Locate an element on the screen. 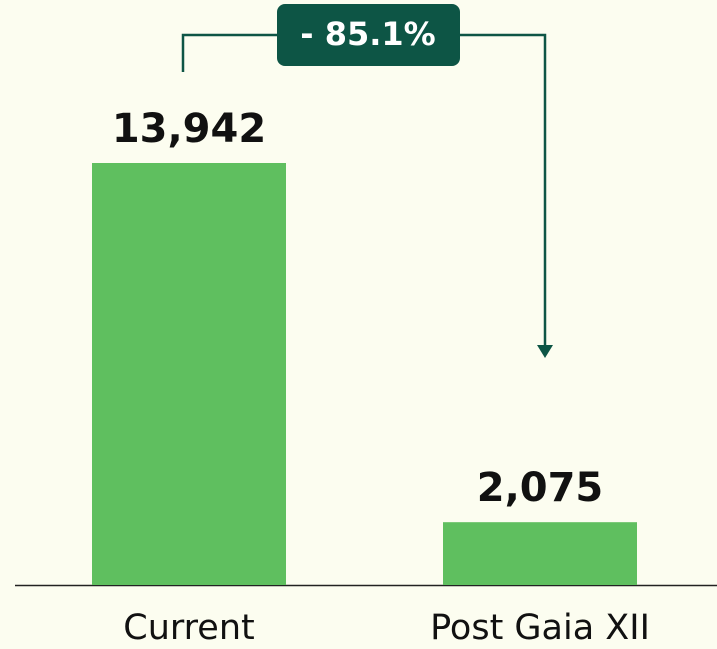  annotation: - 85.1% is located at coordinates (367, 34).